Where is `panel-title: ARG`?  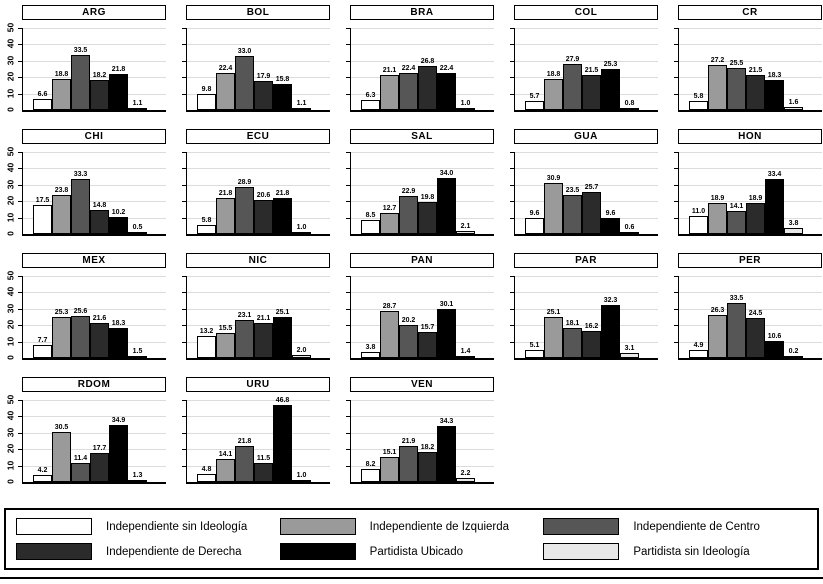 panel-title: ARG is located at coordinates (94, 12).